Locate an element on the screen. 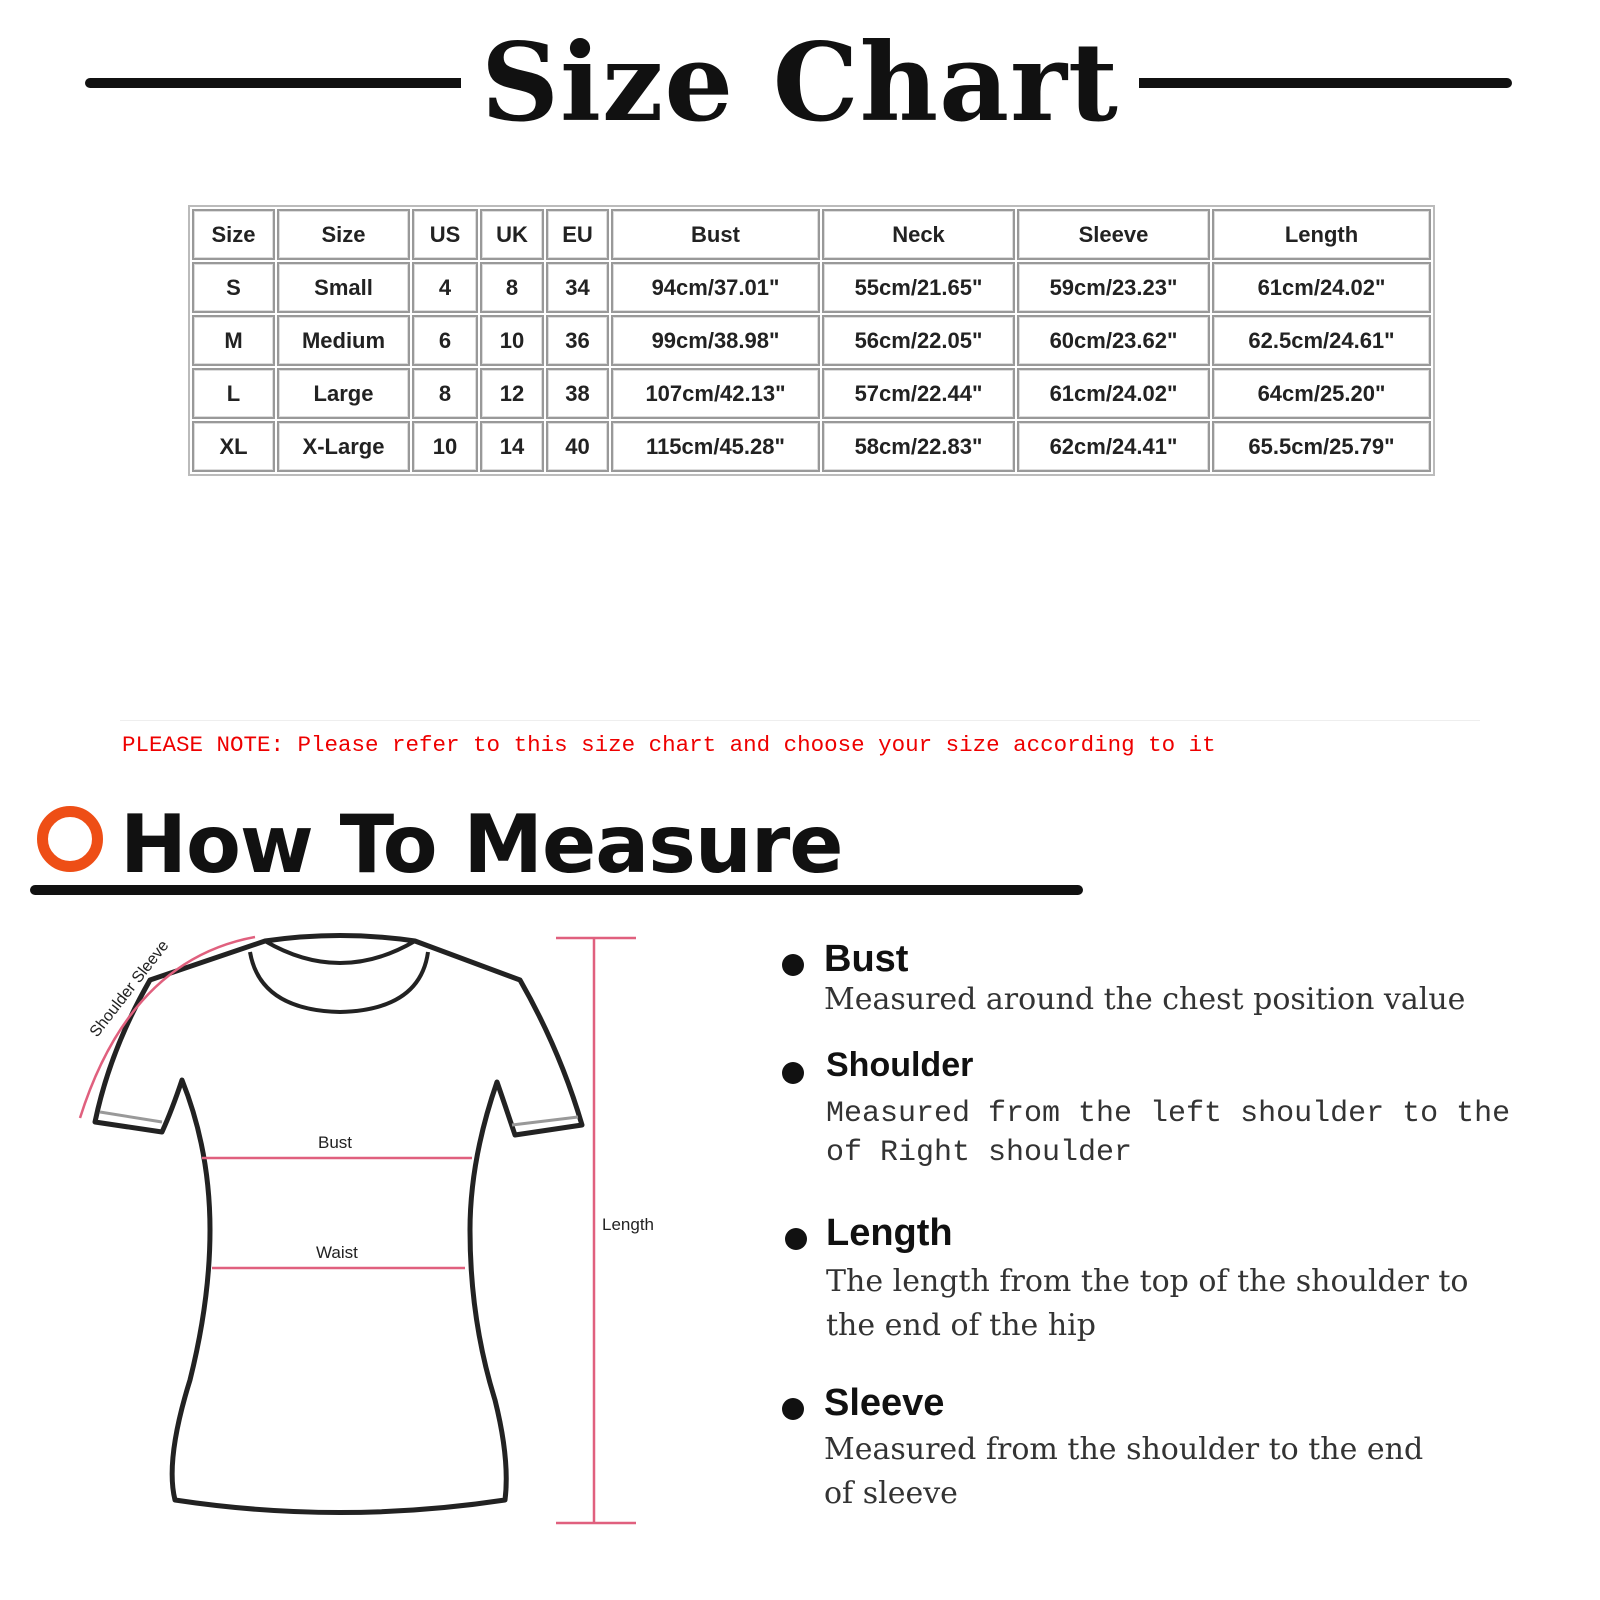 The image size is (1600, 1600). tshirt-outline is located at coordinates (338, 1224).